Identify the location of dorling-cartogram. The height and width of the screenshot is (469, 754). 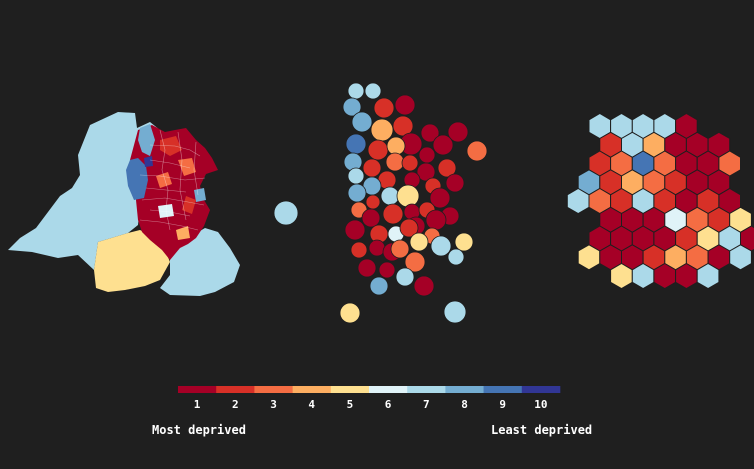
(380, 203).